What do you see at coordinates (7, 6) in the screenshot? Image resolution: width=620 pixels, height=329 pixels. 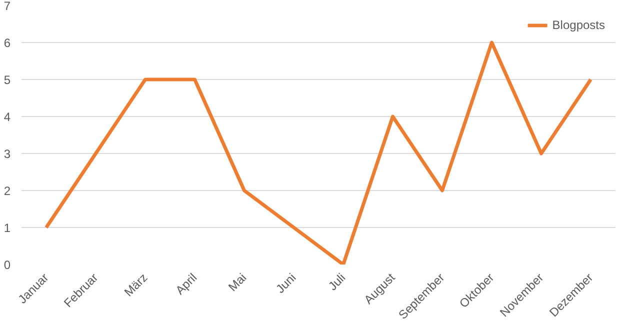 I see `y-tick-label: 7` at bounding box center [7, 6].